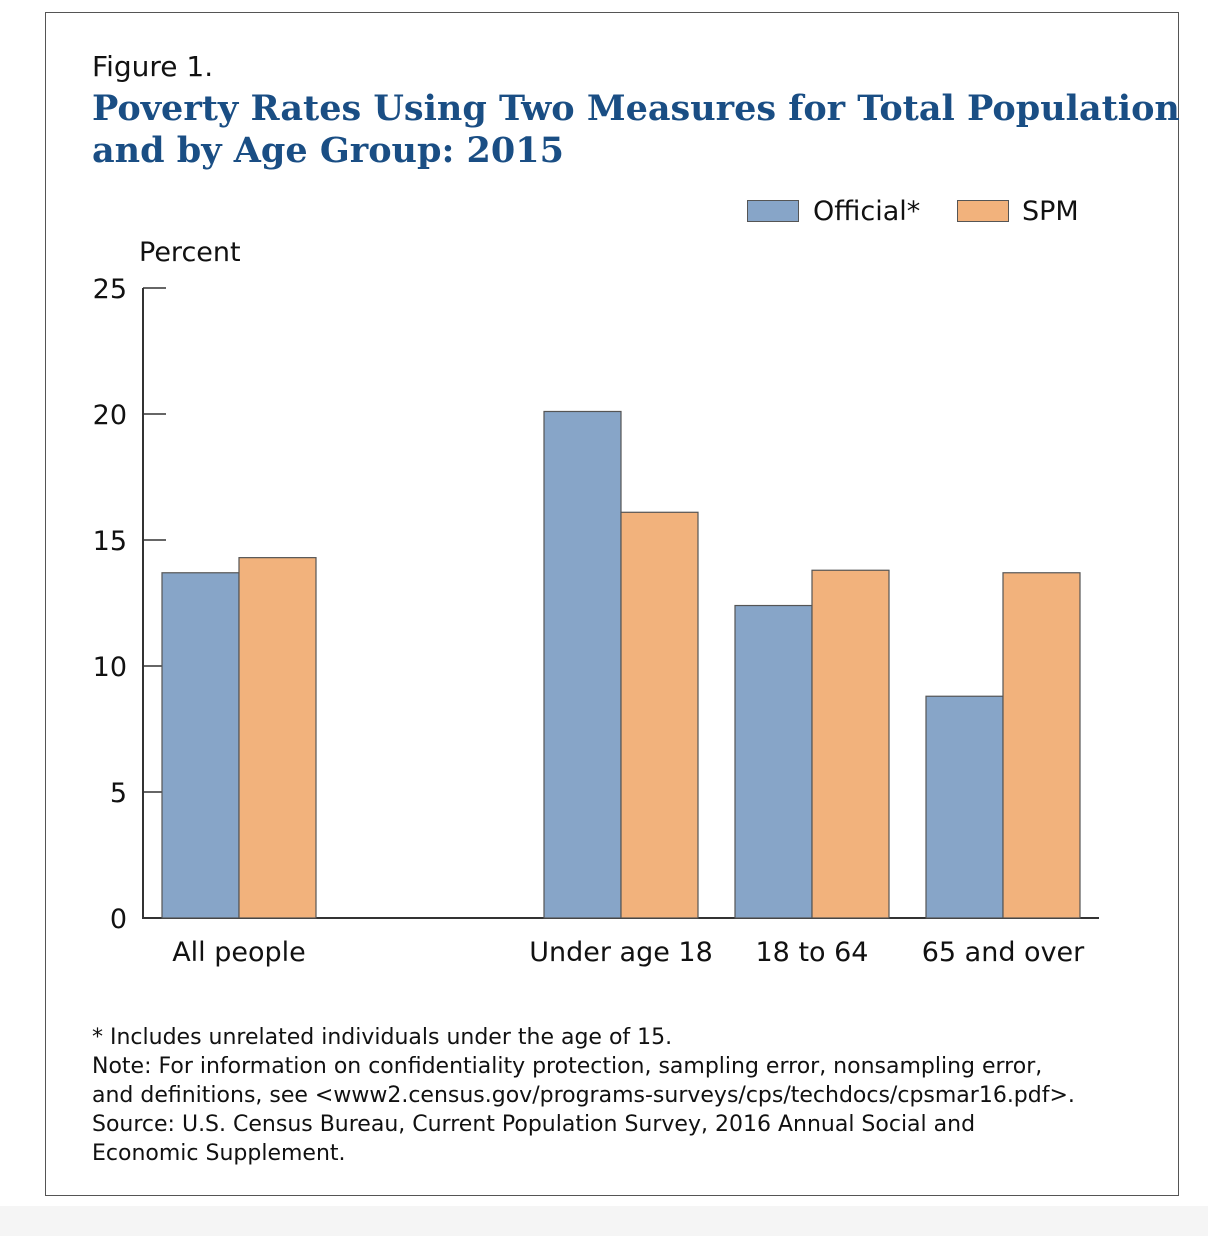 This screenshot has height=1236, width=1208. Describe the element at coordinates (110, 541) in the screenshot. I see `y-tick-label: 15` at that location.